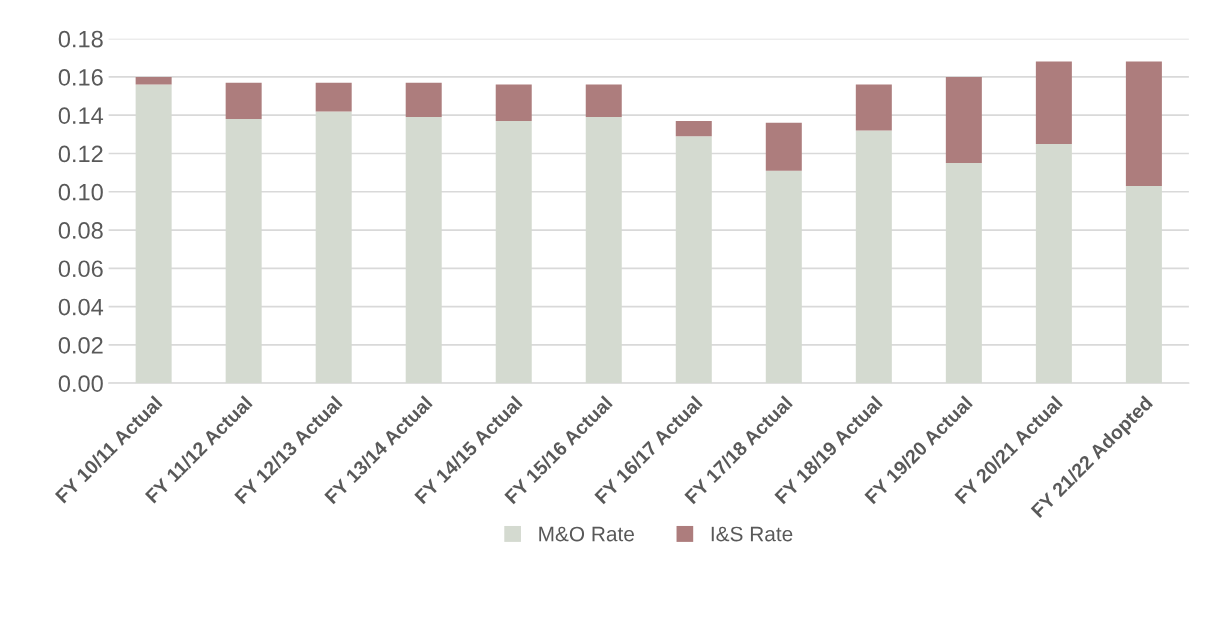 The width and height of the screenshot is (1207, 644). What do you see at coordinates (80, 345) in the screenshot?
I see `y-tick-label: 0.02` at bounding box center [80, 345].